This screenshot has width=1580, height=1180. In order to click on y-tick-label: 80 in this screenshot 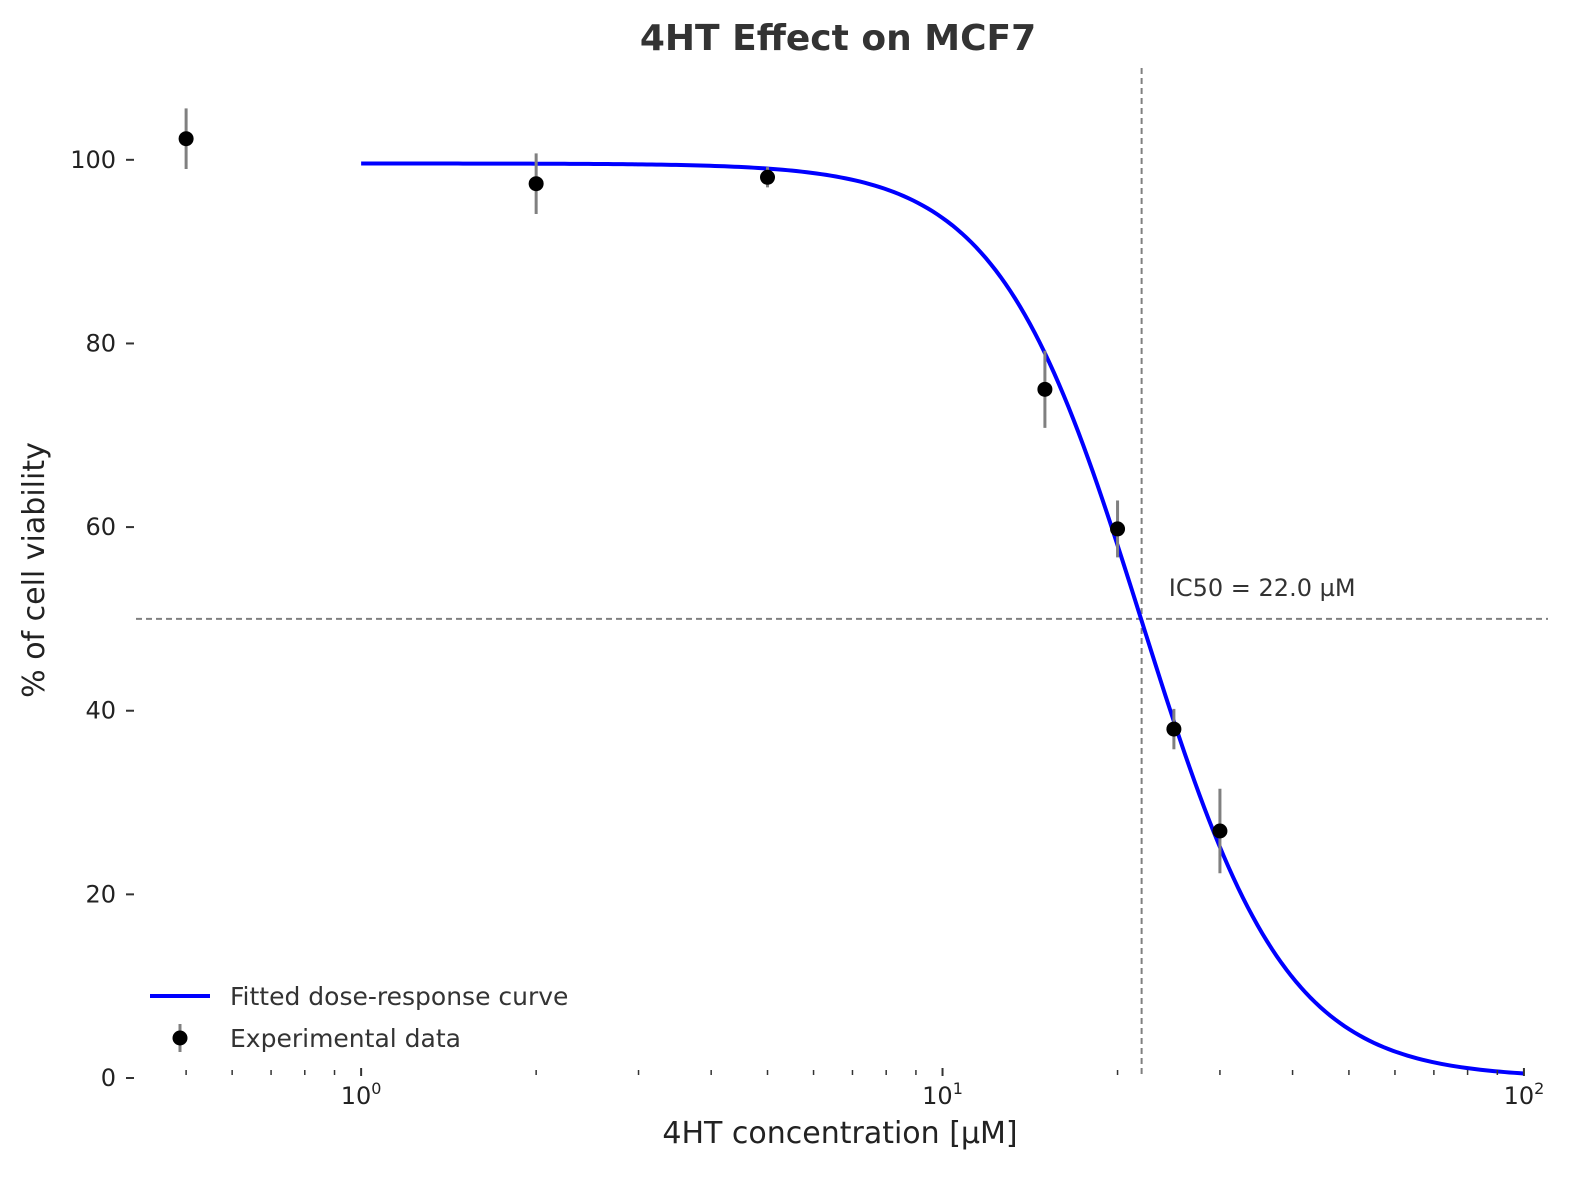, I will do `click(100, 343)`.